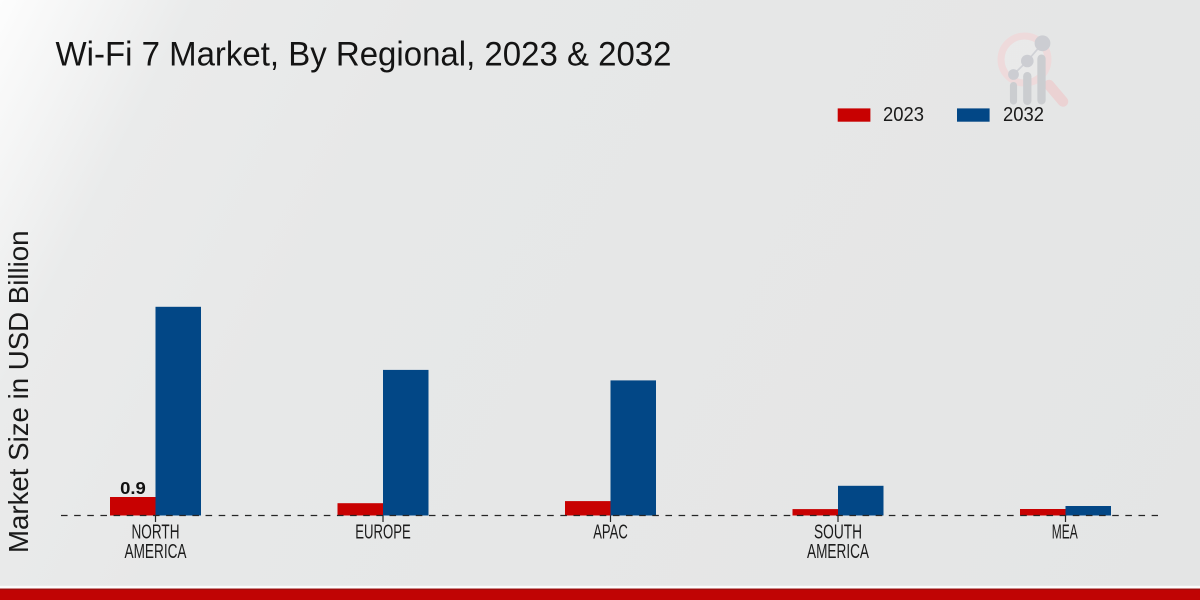 The image size is (1200, 600). What do you see at coordinates (383, 533) in the screenshot?
I see `svg-text: EUROPE` at bounding box center [383, 533].